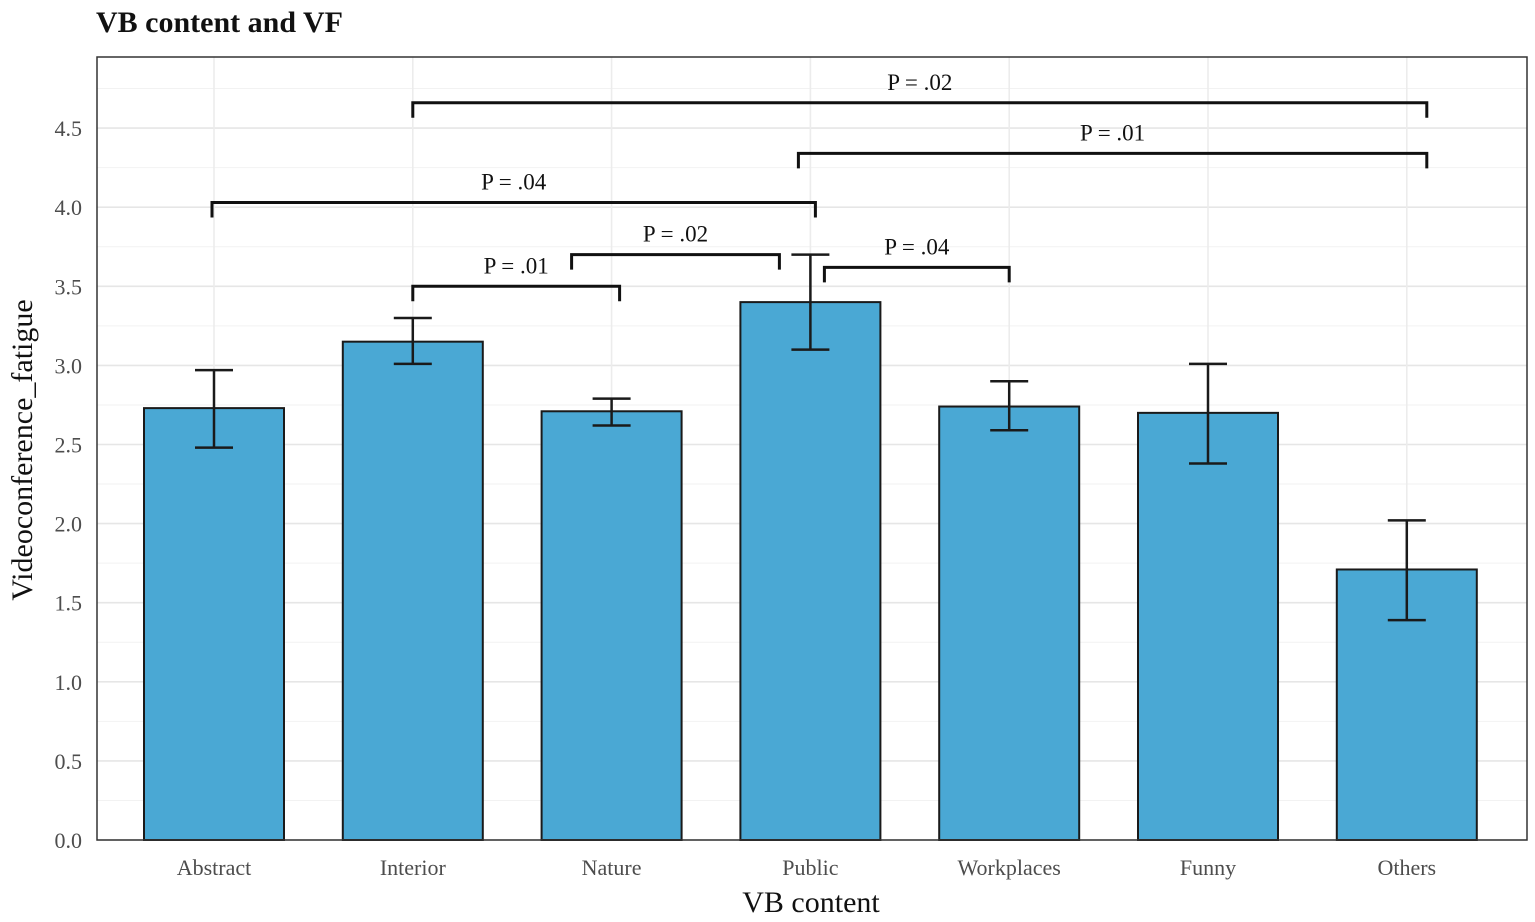 This screenshot has height=922, width=1535. I want to click on y-tick-label: 2.5, so click(69, 445).